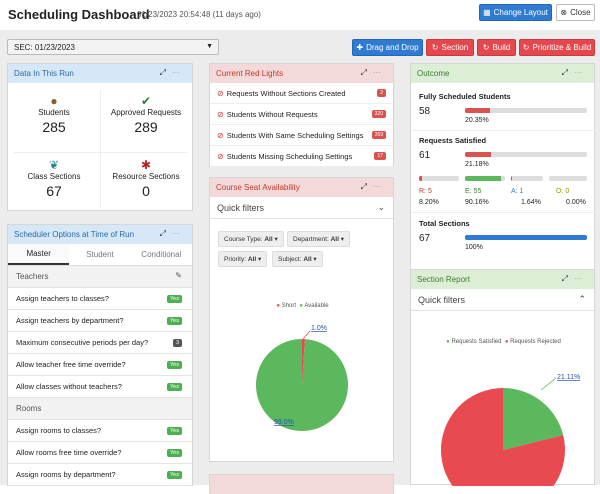 The width and height of the screenshot is (600, 494). I want to click on panel-title: Section Report, so click(443, 279).